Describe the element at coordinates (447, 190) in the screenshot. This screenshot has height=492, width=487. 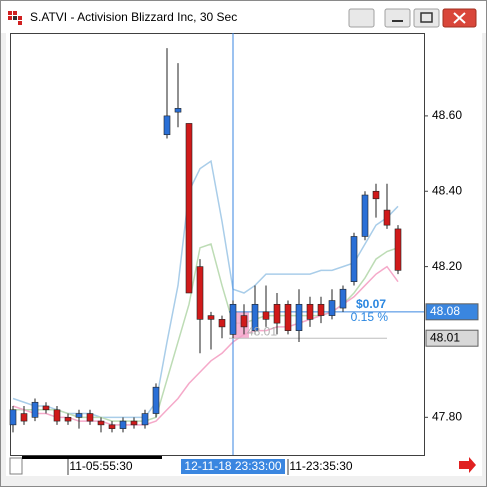
I see `y-tick-label: 48.40` at that location.